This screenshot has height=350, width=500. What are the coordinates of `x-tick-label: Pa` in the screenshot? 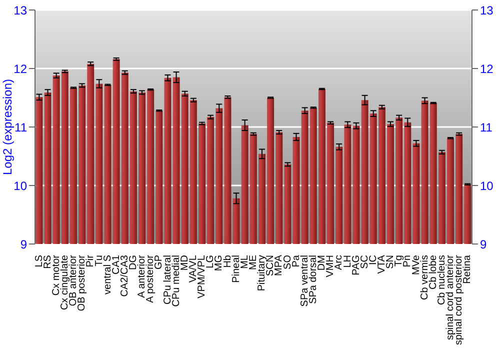 It's located at (296, 261).